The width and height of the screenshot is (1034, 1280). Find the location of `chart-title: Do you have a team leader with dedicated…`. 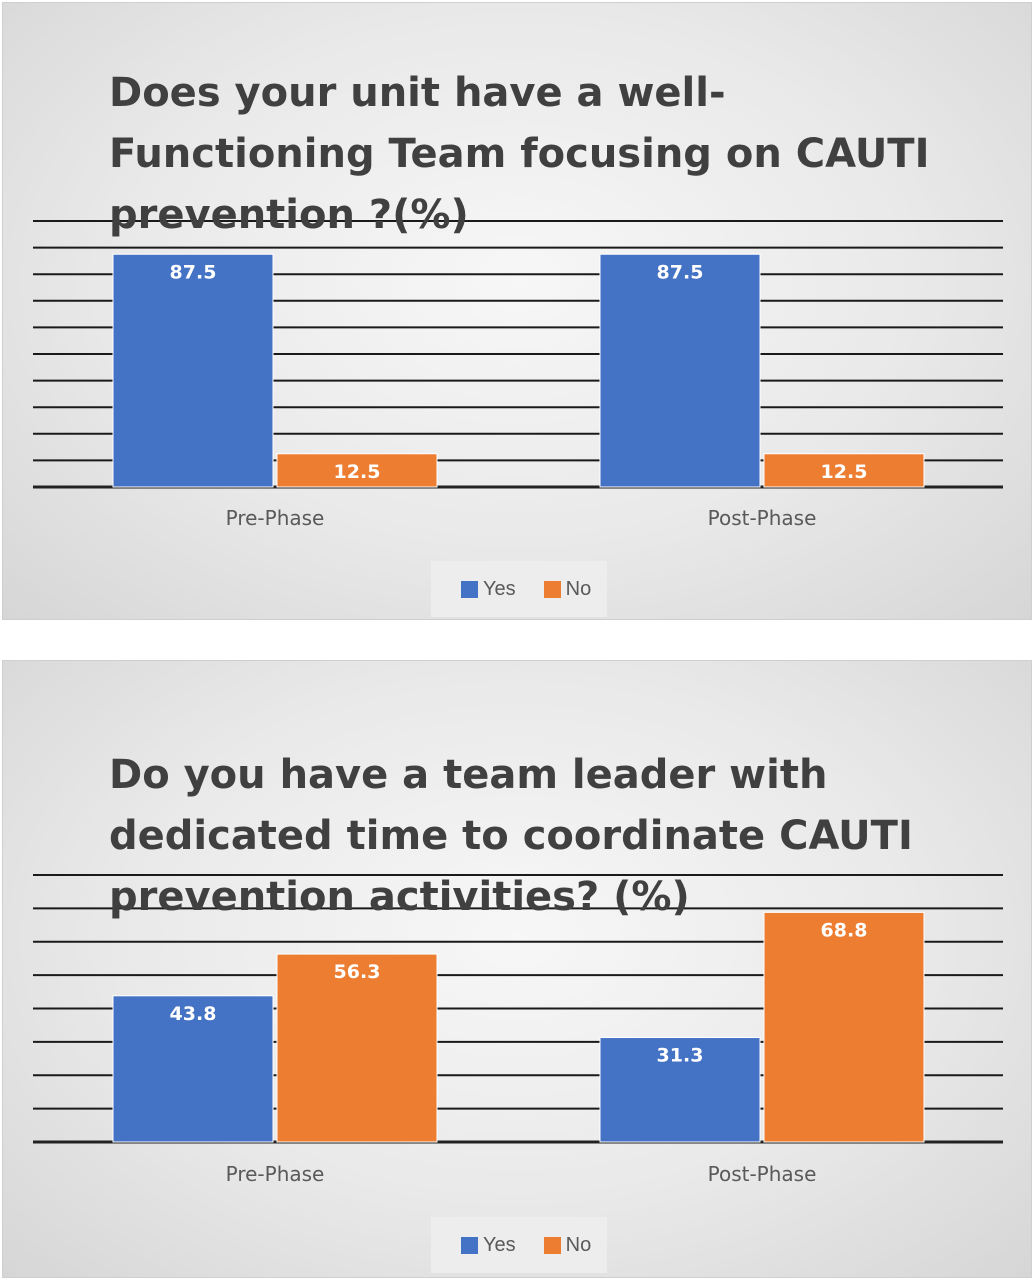

chart-title: Do you have a team leader with dedicated… is located at coordinates (511, 836).